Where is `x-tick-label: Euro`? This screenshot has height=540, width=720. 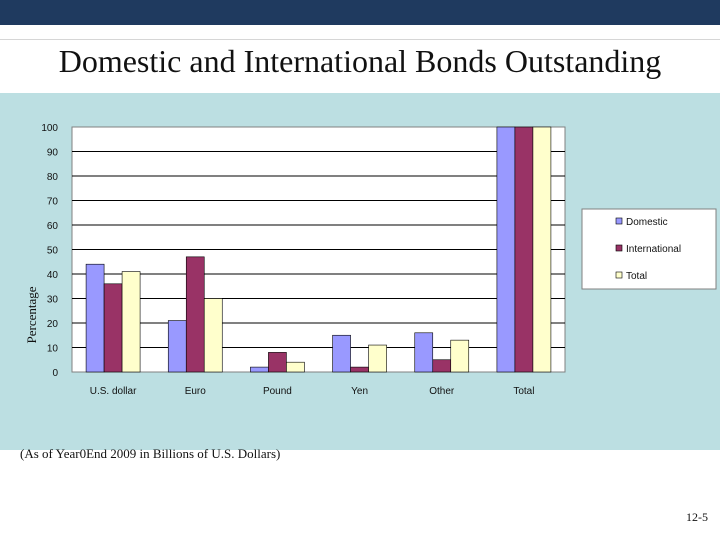 x-tick-label: Euro is located at coordinates (196, 391).